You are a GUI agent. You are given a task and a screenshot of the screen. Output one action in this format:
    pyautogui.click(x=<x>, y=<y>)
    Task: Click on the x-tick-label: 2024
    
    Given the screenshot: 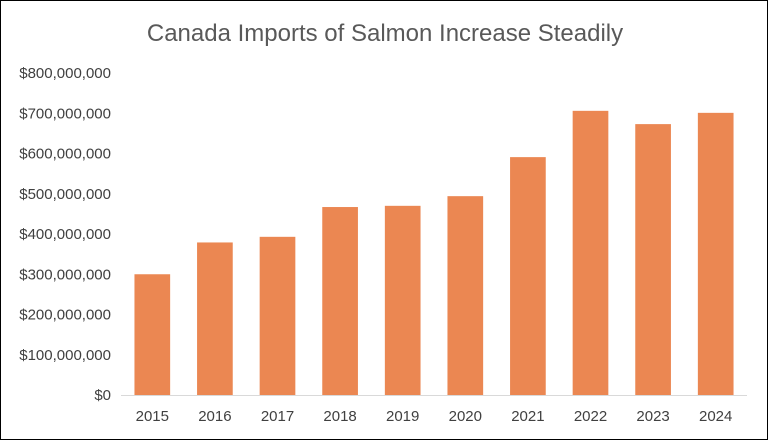 What is the action you would take?
    pyautogui.click(x=715, y=416)
    